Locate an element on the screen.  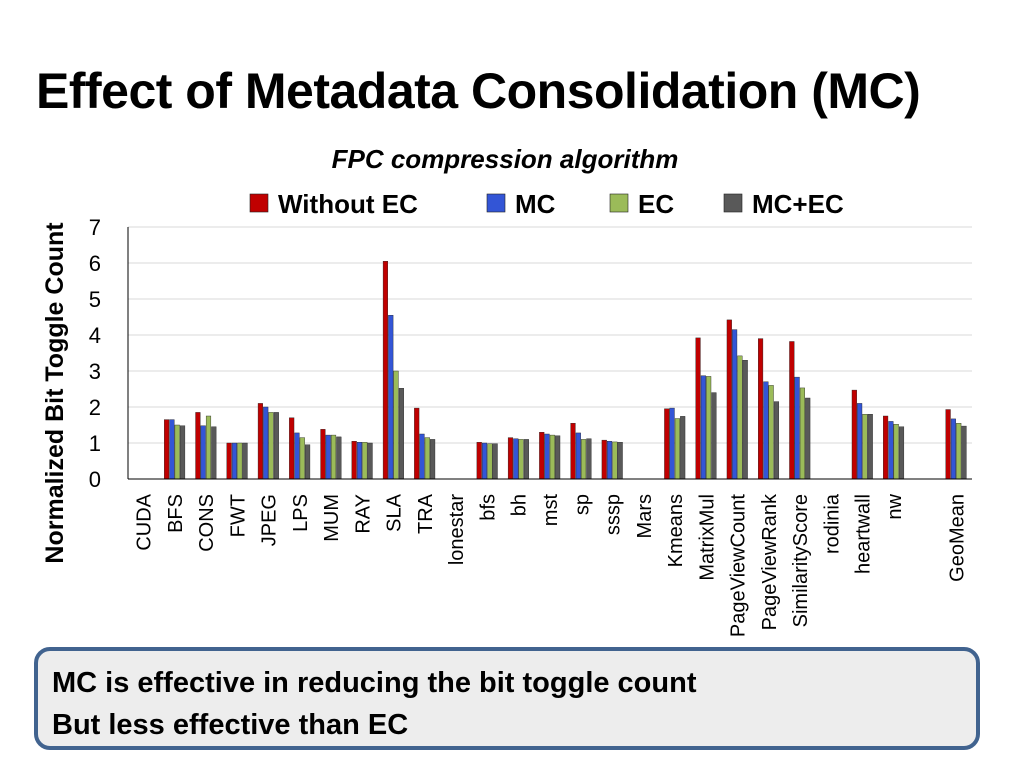
x-tick-label: lonestar is located at coordinates (457, 529).